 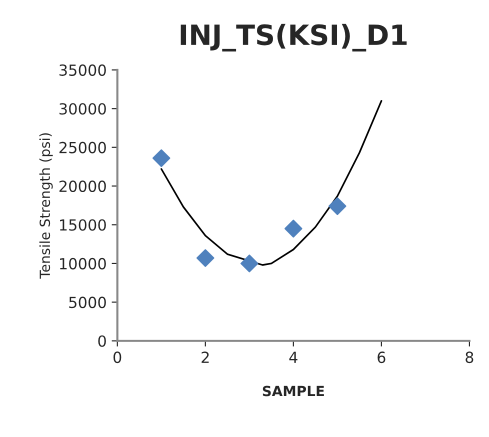 I want to click on x-tick-label: 8, so click(x=470, y=358).